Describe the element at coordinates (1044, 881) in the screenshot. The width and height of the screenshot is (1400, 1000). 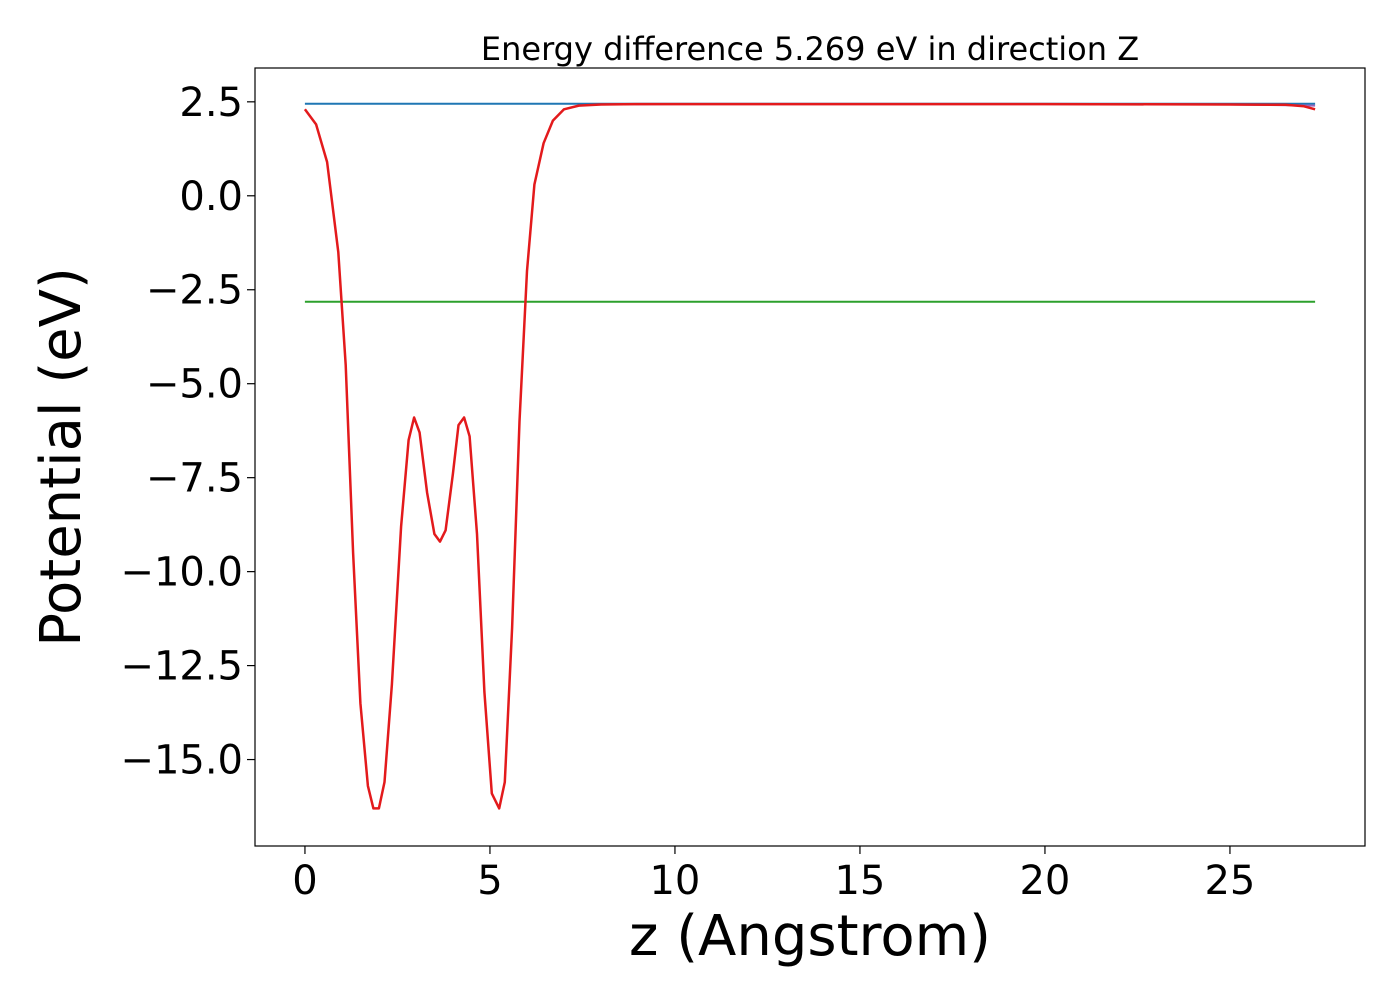
I see `x-tick-label: 20` at that location.